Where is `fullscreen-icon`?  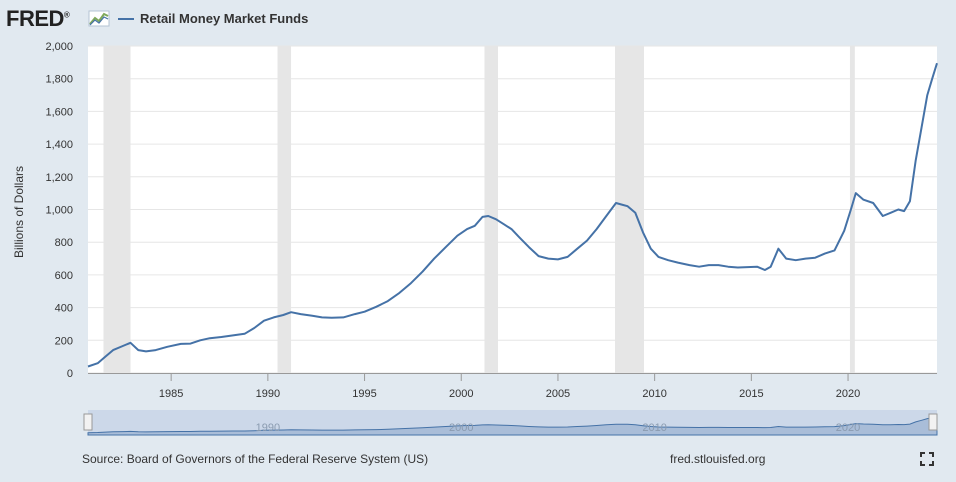 fullscreen-icon is located at coordinates (927, 459).